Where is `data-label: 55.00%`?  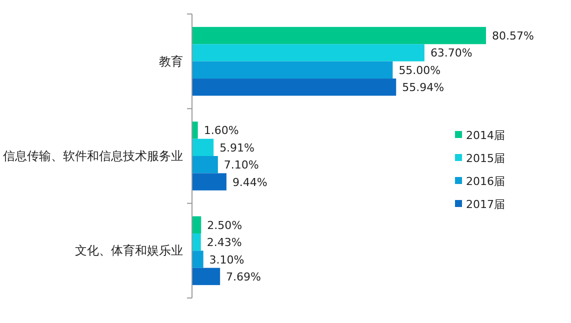
data-label: 55.00% is located at coordinates (419, 70).